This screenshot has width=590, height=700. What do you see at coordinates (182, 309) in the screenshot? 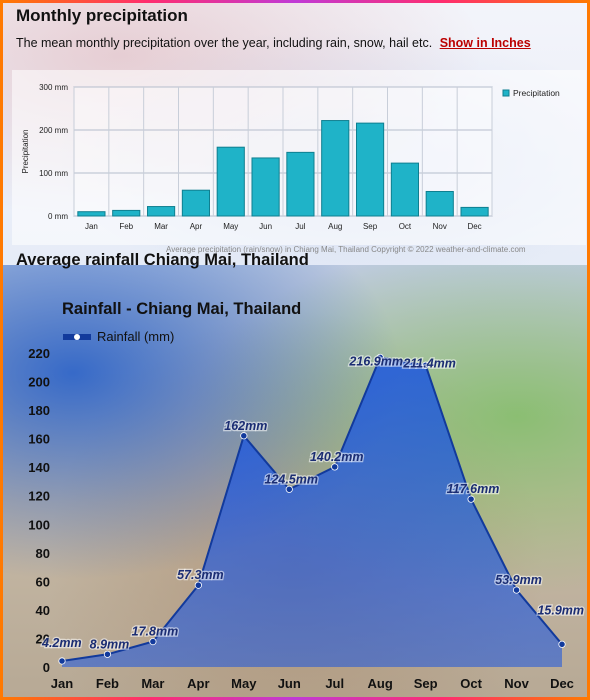
I see `rainfall-chart-title: Rainfall - Chiang Mai, Thailand` at bounding box center [182, 309].